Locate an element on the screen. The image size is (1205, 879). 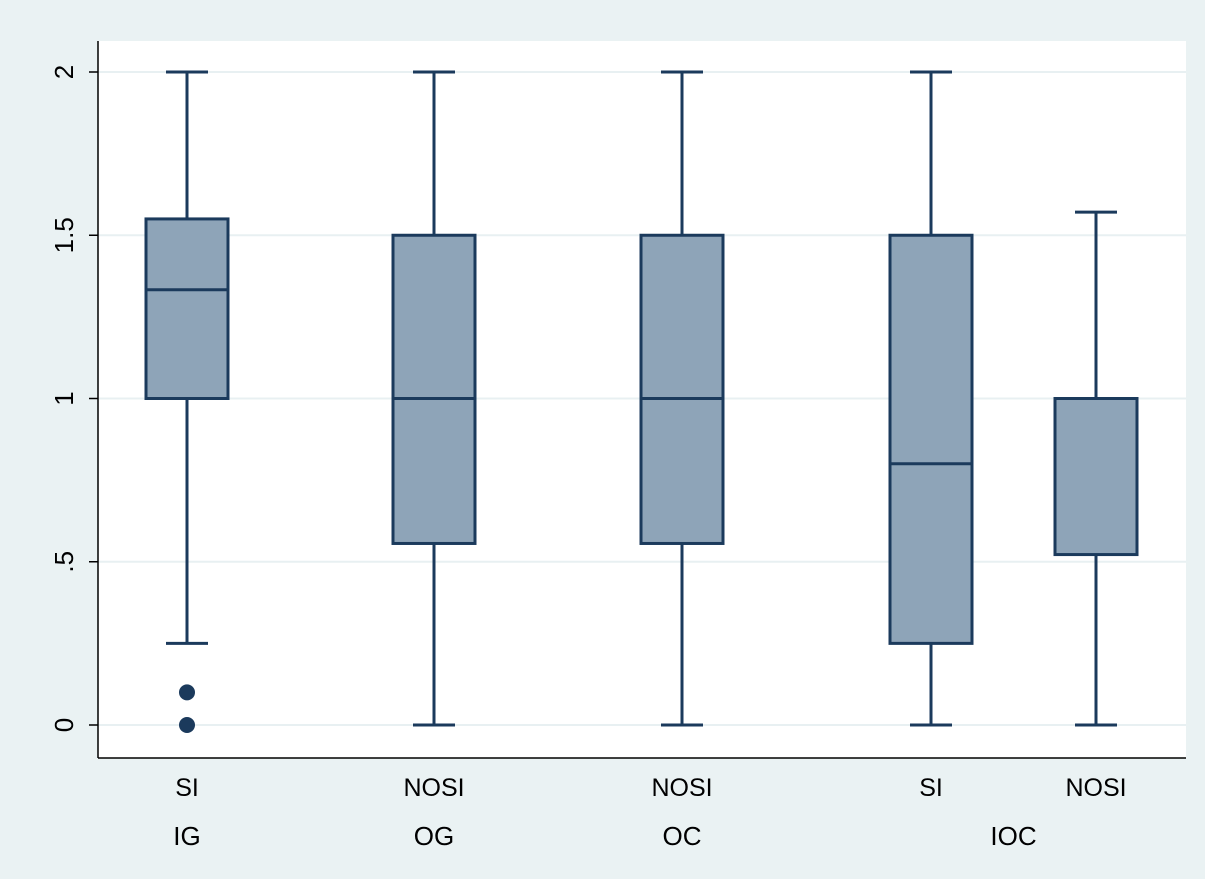
x-group-label: IOC is located at coordinates (1013, 836).